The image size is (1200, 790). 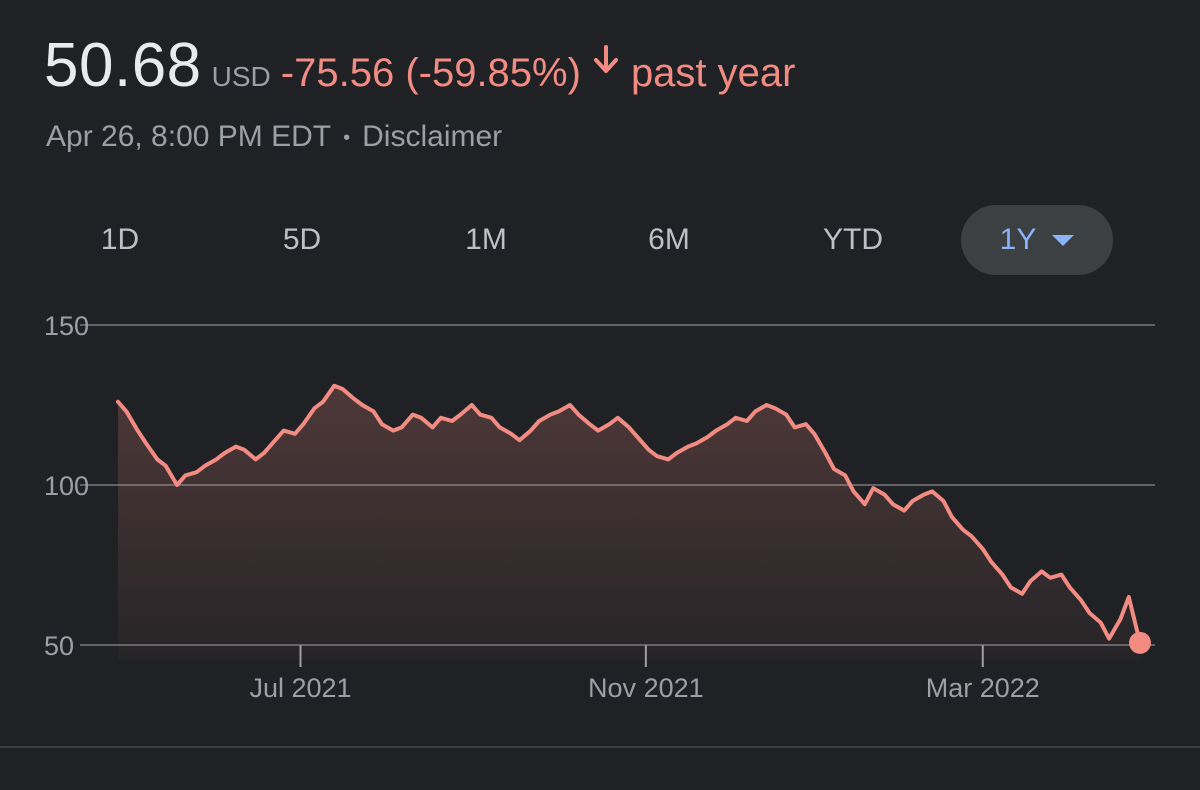 I want to click on price-change: -75.56 (-59.85%), so click(x=430, y=73).